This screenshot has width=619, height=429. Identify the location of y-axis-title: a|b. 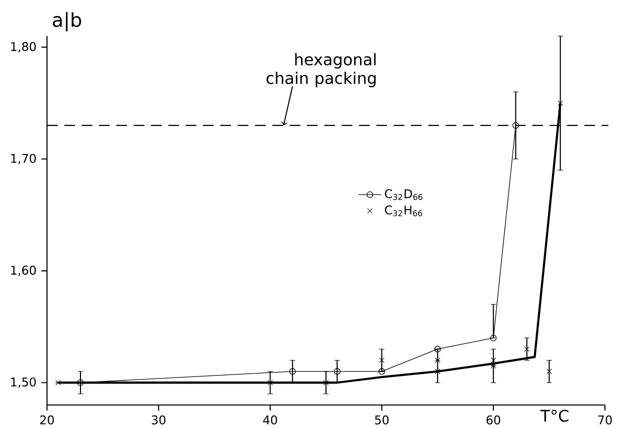
(67, 22).